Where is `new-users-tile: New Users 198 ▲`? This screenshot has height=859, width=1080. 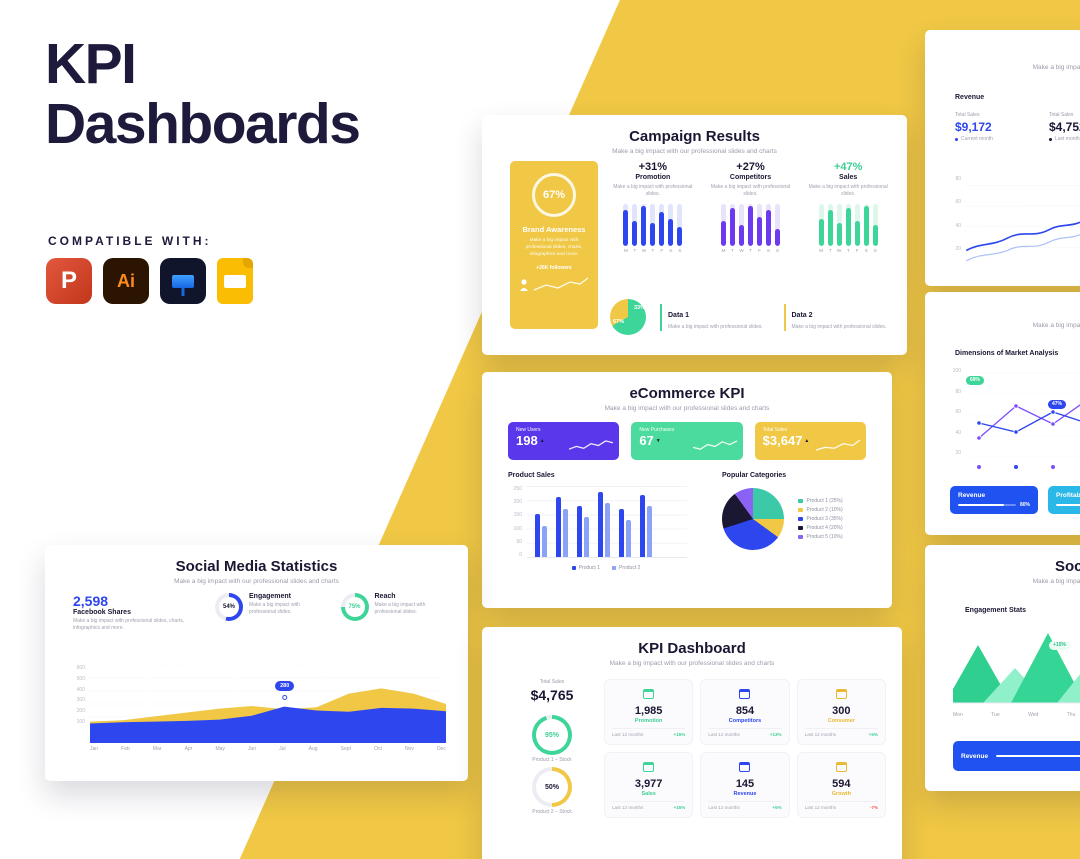
new-users-tile: New Users 198 ▲ is located at coordinates (564, 441).